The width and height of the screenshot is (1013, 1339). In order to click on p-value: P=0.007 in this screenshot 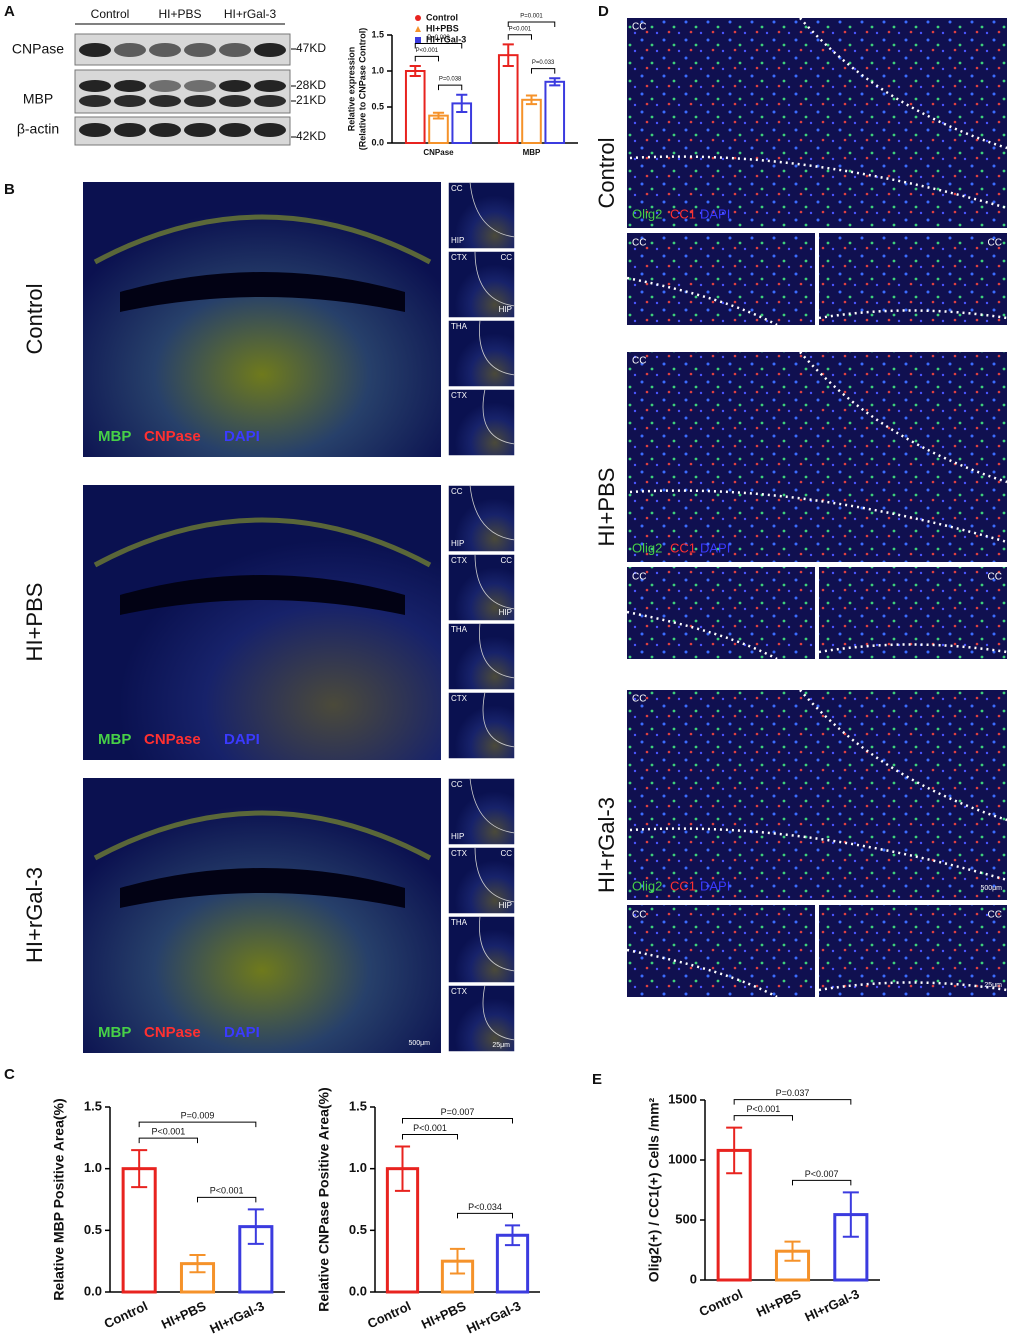, I will do `click(458, 1112)`.